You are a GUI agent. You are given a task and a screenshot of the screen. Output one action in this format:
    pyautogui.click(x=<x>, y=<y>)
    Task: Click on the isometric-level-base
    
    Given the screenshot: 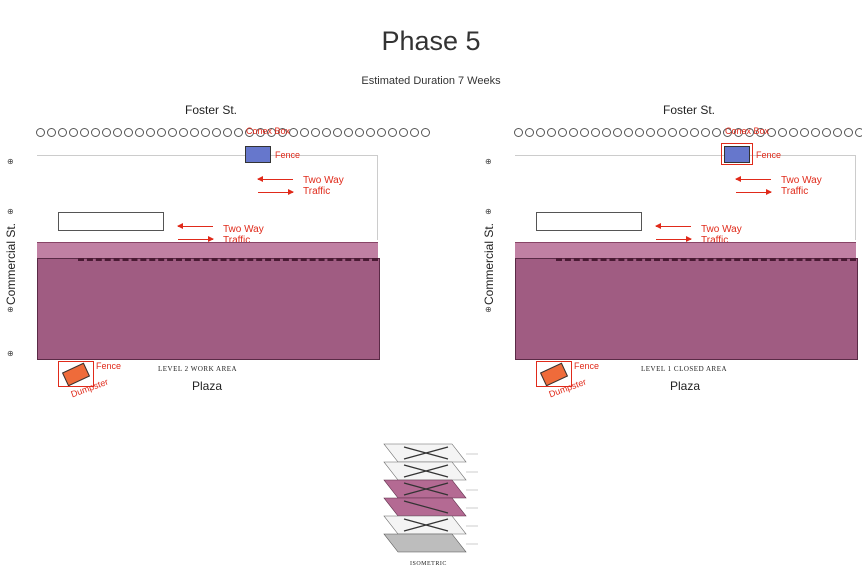 What is the action you would take?
    pyautogui.click(x=425, y=543)
    